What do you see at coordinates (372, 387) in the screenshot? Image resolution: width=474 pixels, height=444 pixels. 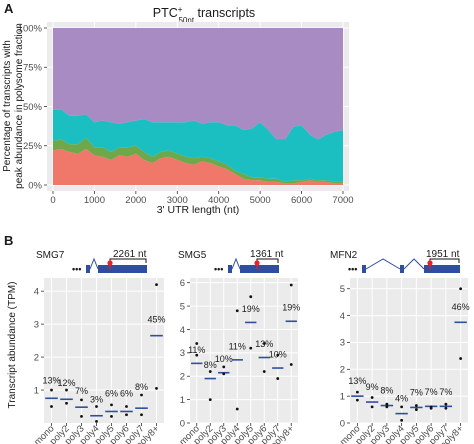 I see `percent-label-poly2: 9%` at bounding box center [372, 387].